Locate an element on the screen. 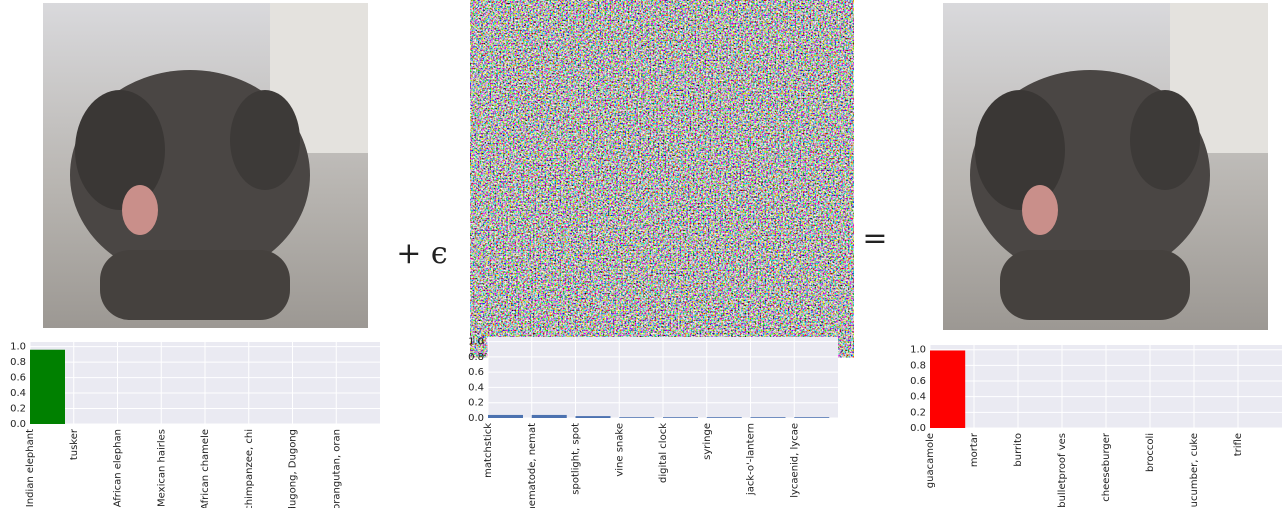 The height and width of the screenshot is (508, 1285). x-tick-label: burrito is located at coordinates (1018, 450).